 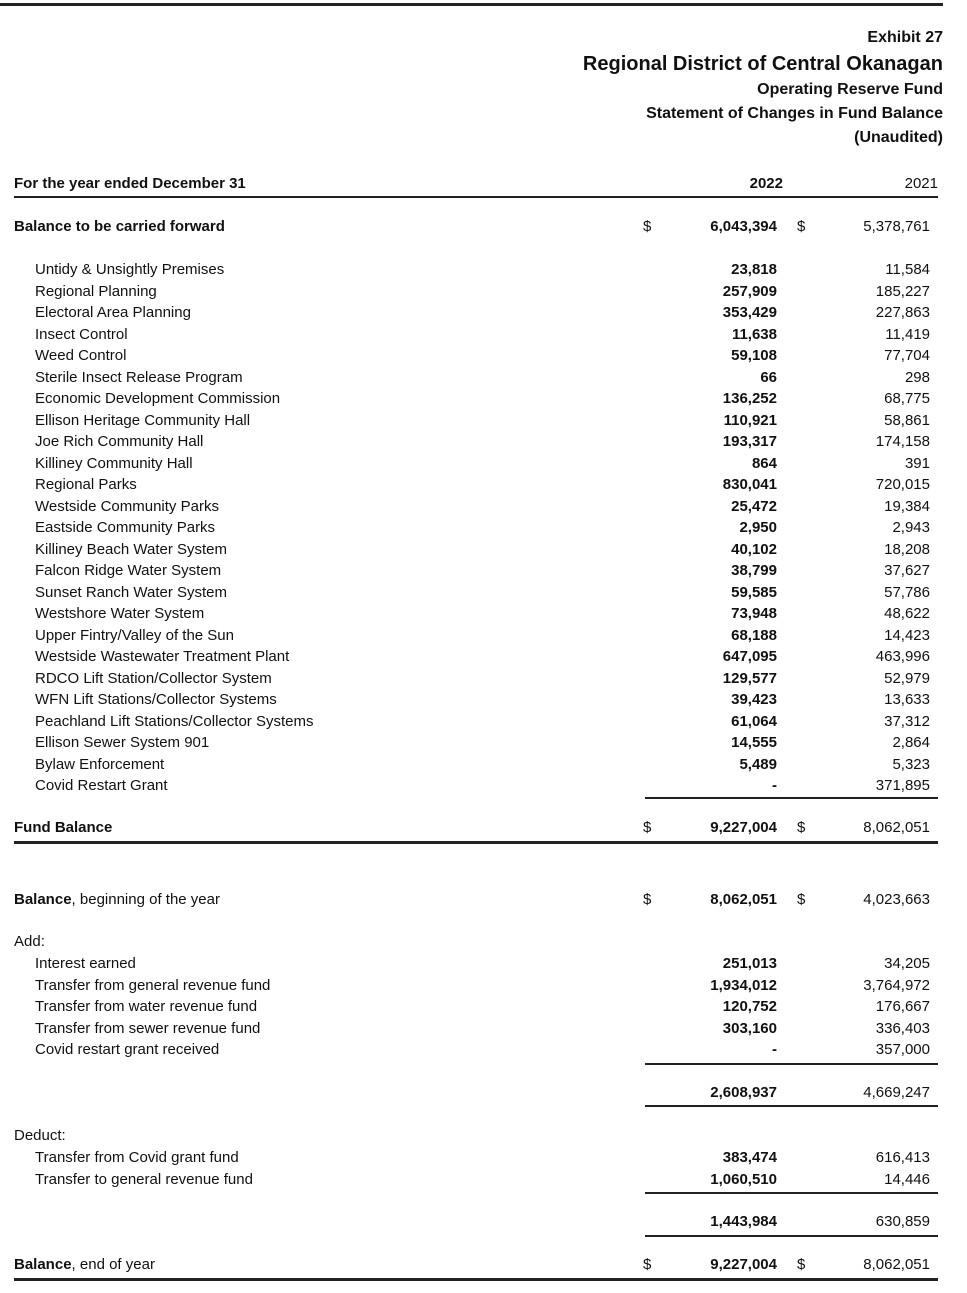 What do you see at coordinates (907, 699) in the screenshot?
I see `value-2021: 13,633` at bounding box center [907, 699].